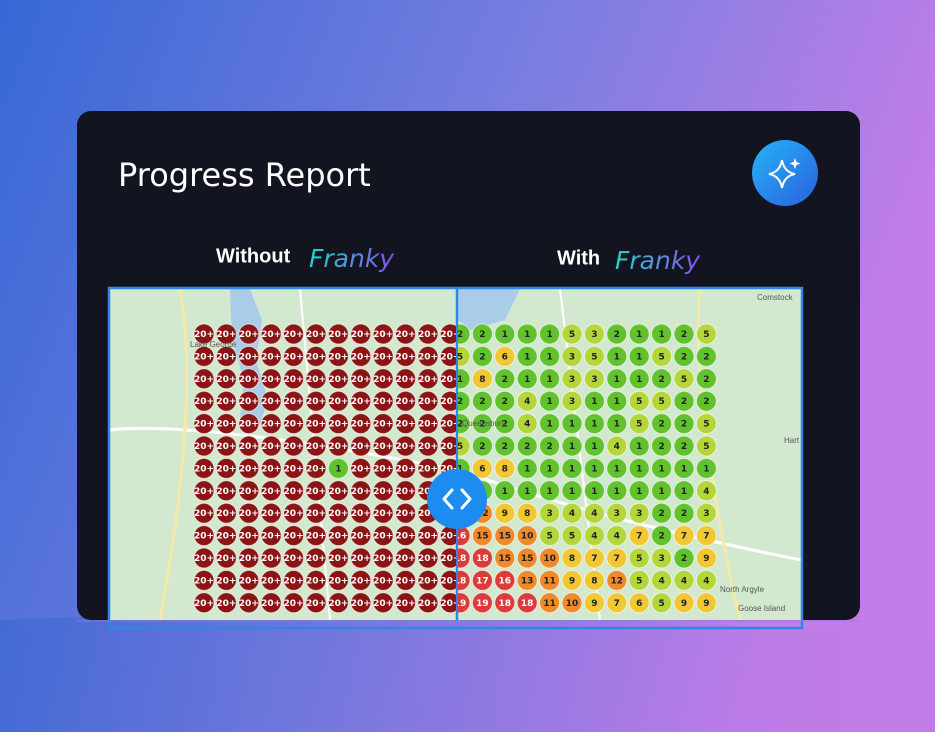 This screenshot has width=935, height=732. What do you see at coordinates (253, 256) in the screenshot?
I see `before-label: Without` at bounding box center [253, 256].